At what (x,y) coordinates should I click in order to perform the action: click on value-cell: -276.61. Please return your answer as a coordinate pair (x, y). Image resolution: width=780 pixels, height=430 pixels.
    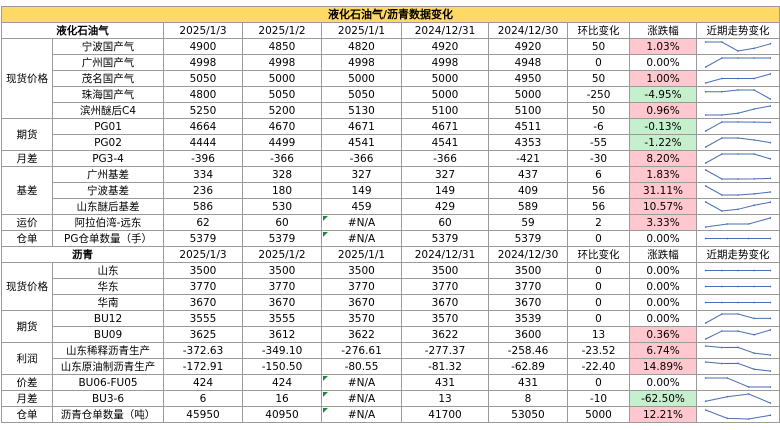
    Looking at the image, I should click on (361, 350).